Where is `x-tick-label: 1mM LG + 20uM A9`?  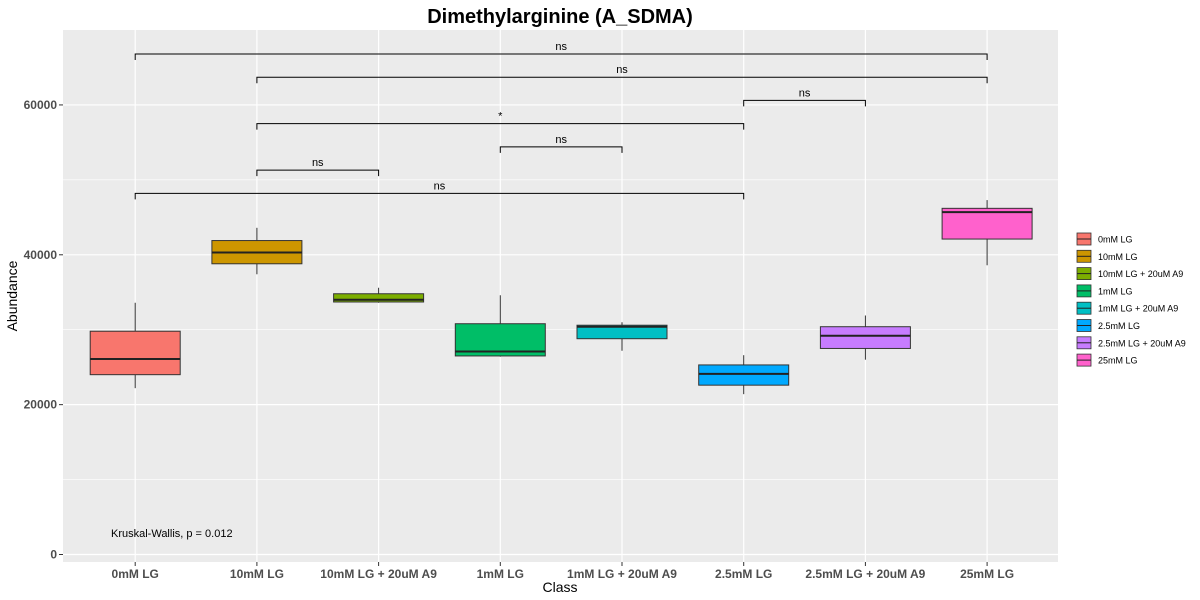
x-tick-label: 1mM LG + 20uM A9 is located at coordinates (622, 574).